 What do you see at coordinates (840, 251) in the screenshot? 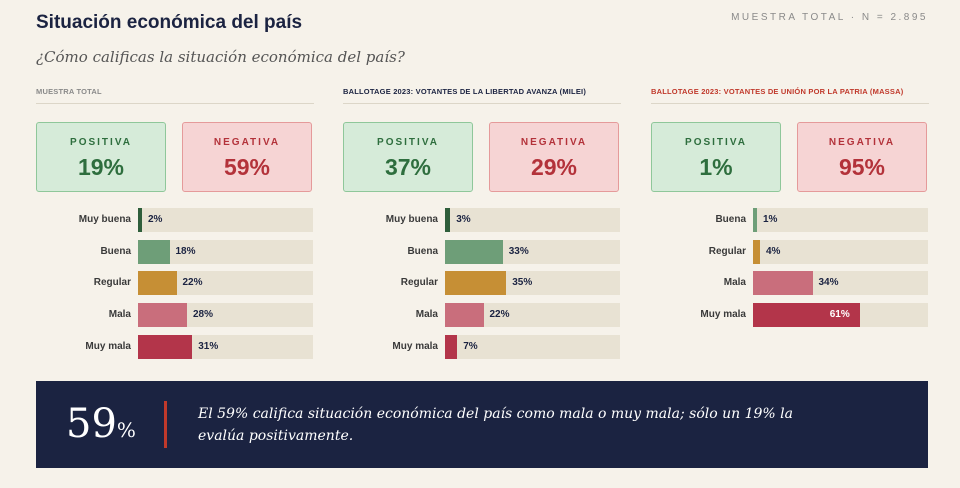
I see `bar-track: 4%` at bounding box center [840, 251].